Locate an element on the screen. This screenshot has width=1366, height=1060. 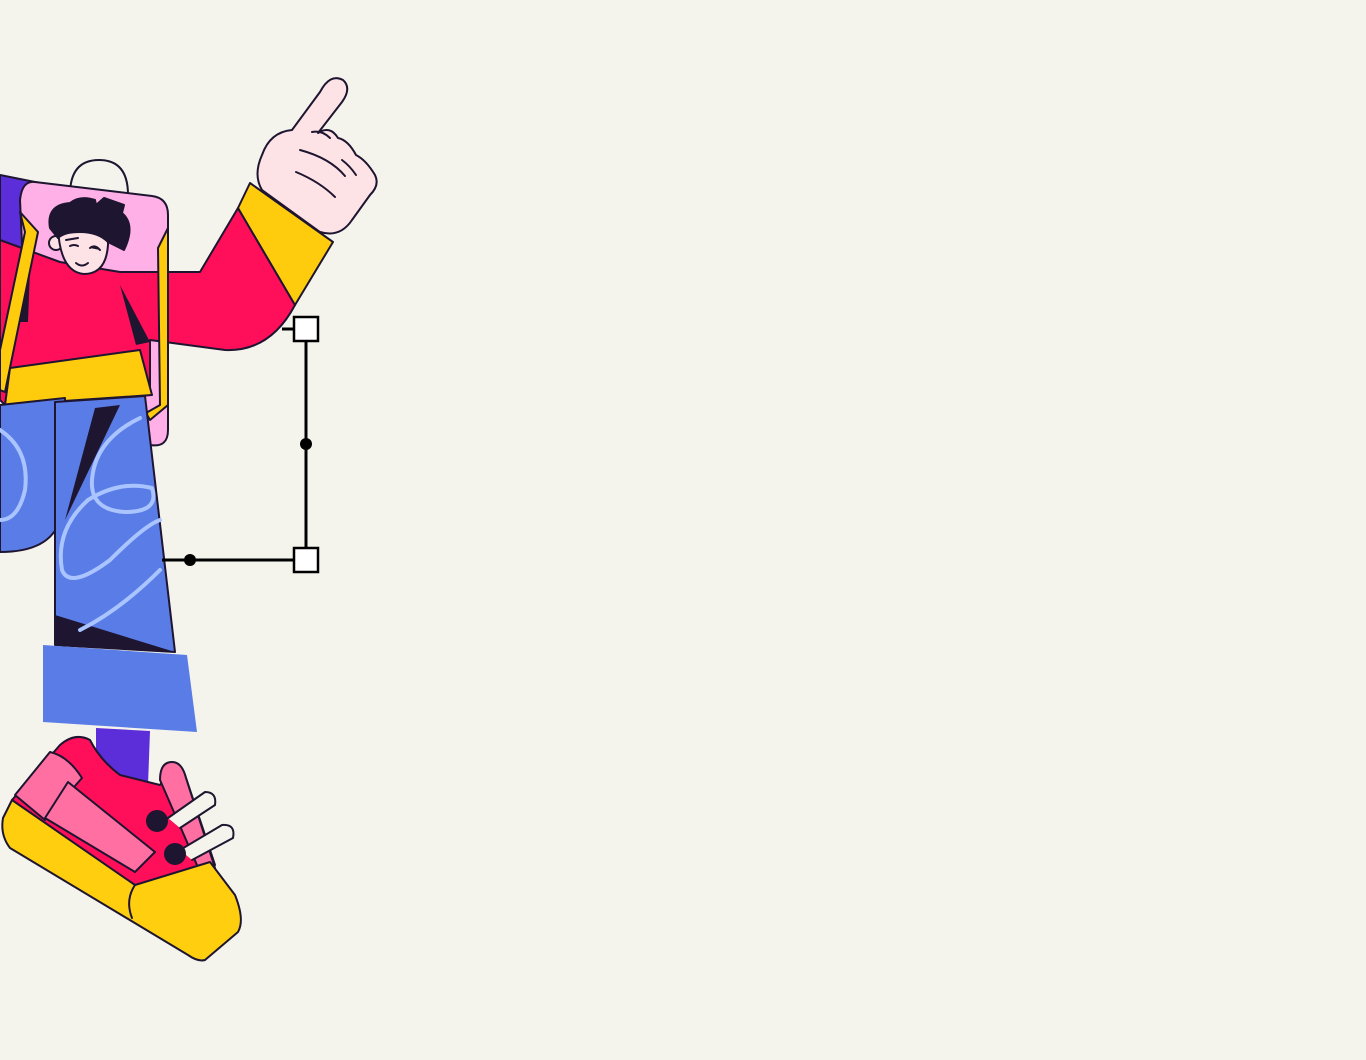
shoe-side-panel is located at coordinates (100, 827).